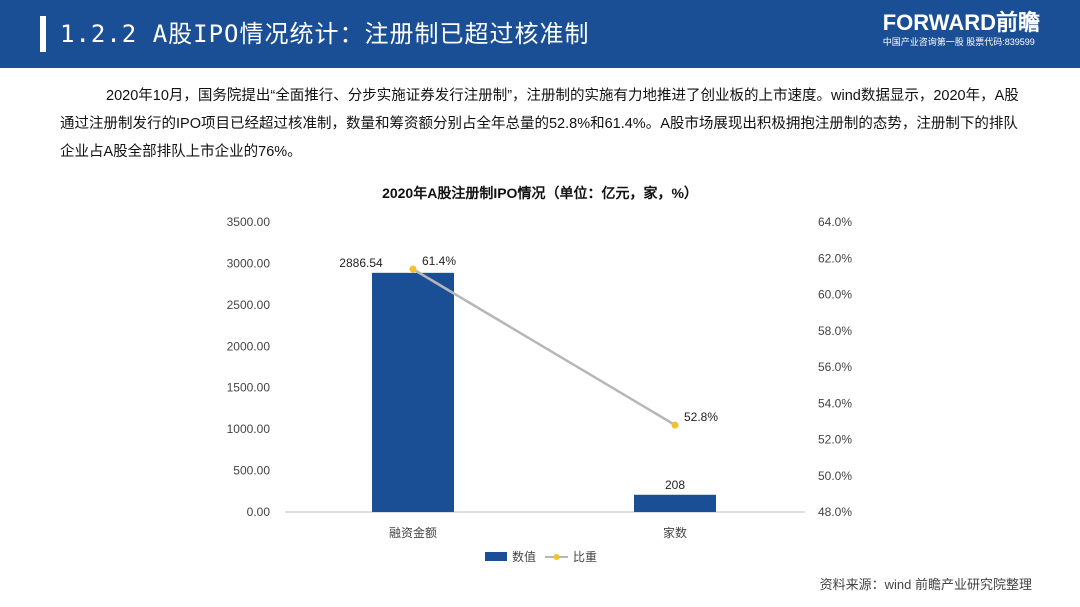 Image resolution: width=1080 pixels, height=607 pixels. What do you see at coordinates (835, 476) in the screenshot?
I see `y-right-tick-label: 50.0%` at bounding box center [835, 476].